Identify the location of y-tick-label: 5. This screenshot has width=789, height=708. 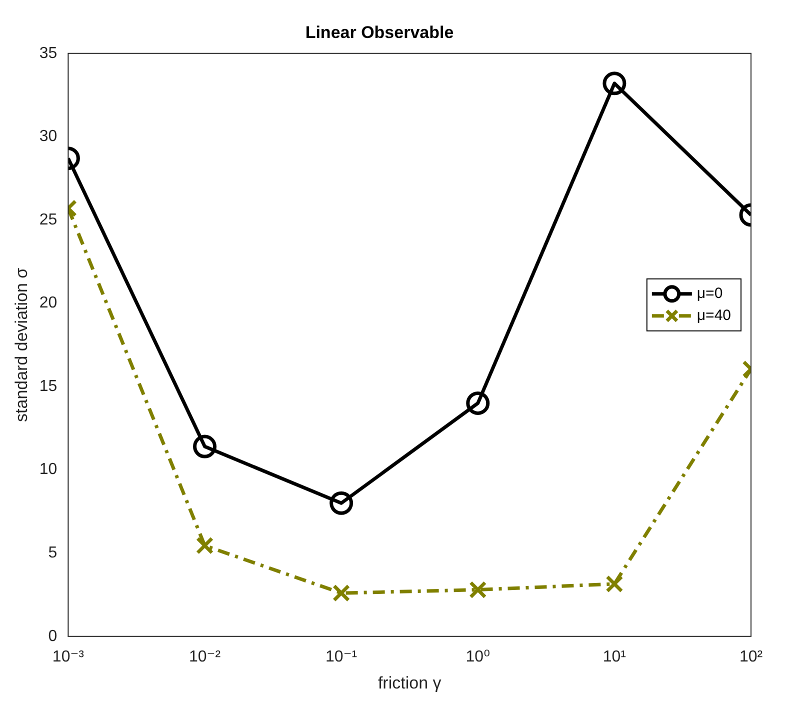
(53, 553).